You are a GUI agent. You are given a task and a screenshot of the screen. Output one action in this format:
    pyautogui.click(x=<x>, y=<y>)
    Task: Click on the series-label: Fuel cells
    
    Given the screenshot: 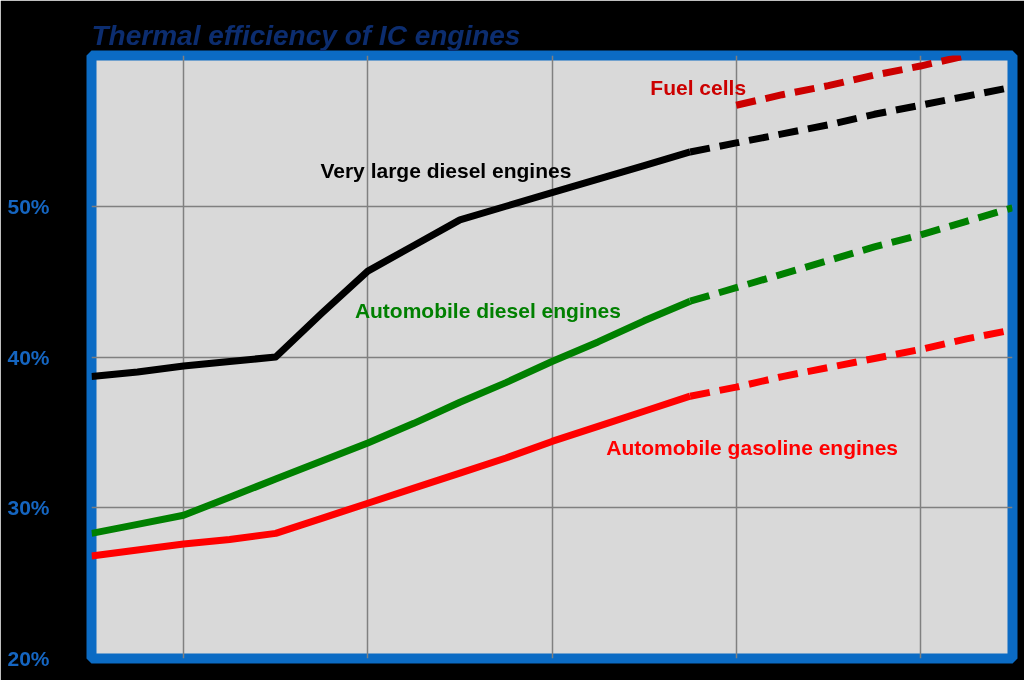 What is the action you would take?
    pyautogui.click(x=698, y=87)
    